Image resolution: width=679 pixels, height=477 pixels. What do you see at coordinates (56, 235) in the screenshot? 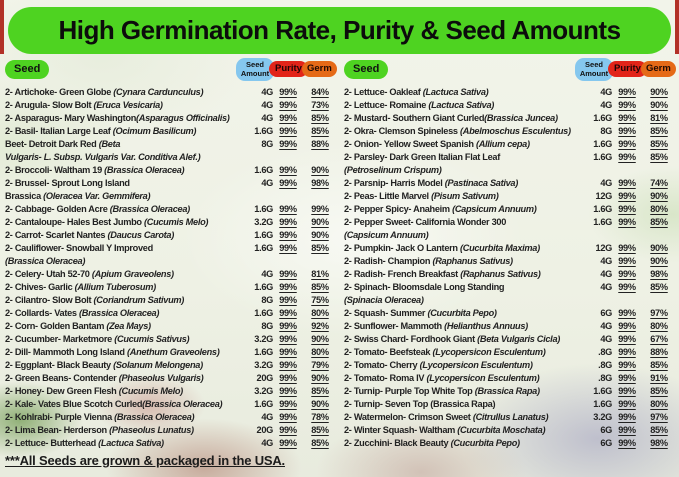
I see `seed-common-name: 2- Carrot- Scarlet Nantes` at bounding box center [56, 235].